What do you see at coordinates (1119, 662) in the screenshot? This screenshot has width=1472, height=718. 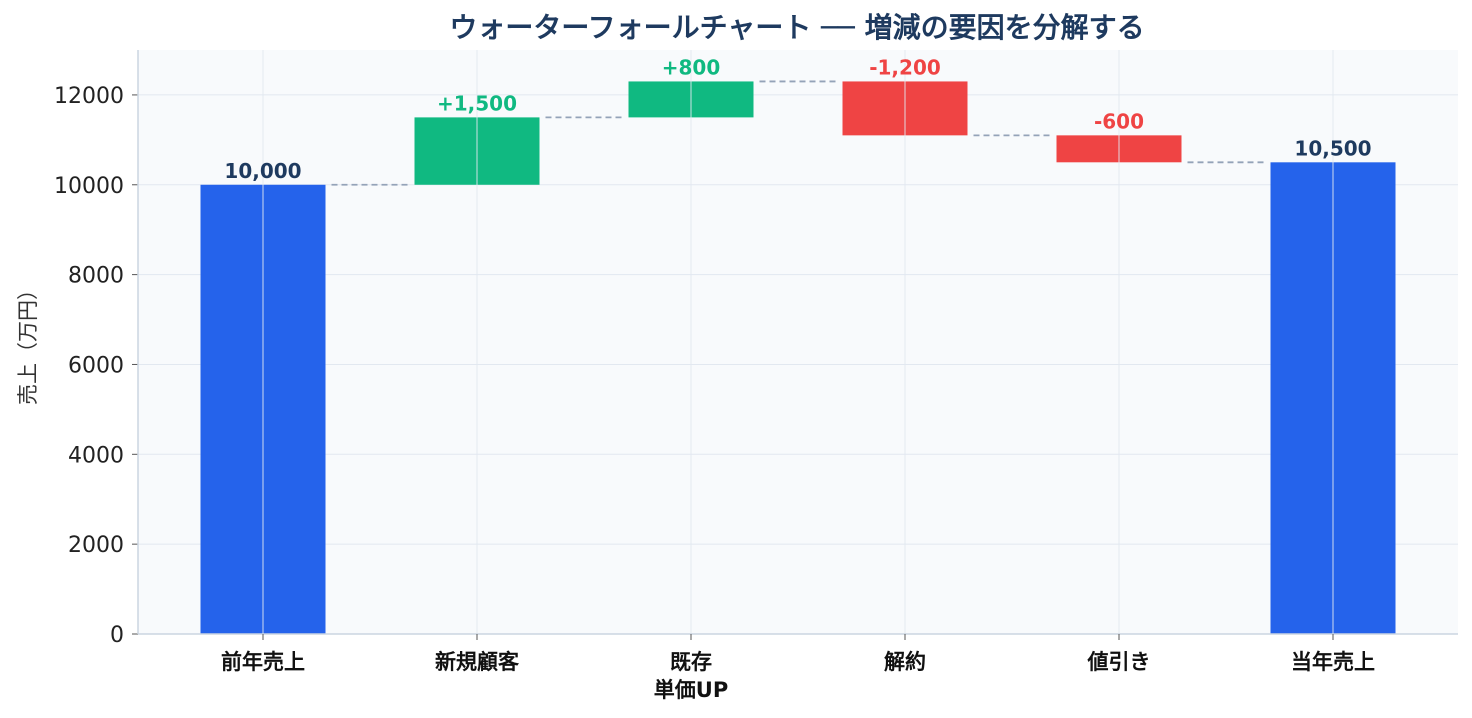 I see `x-tick-label: 値引き` at bounding box center [1119, 662].